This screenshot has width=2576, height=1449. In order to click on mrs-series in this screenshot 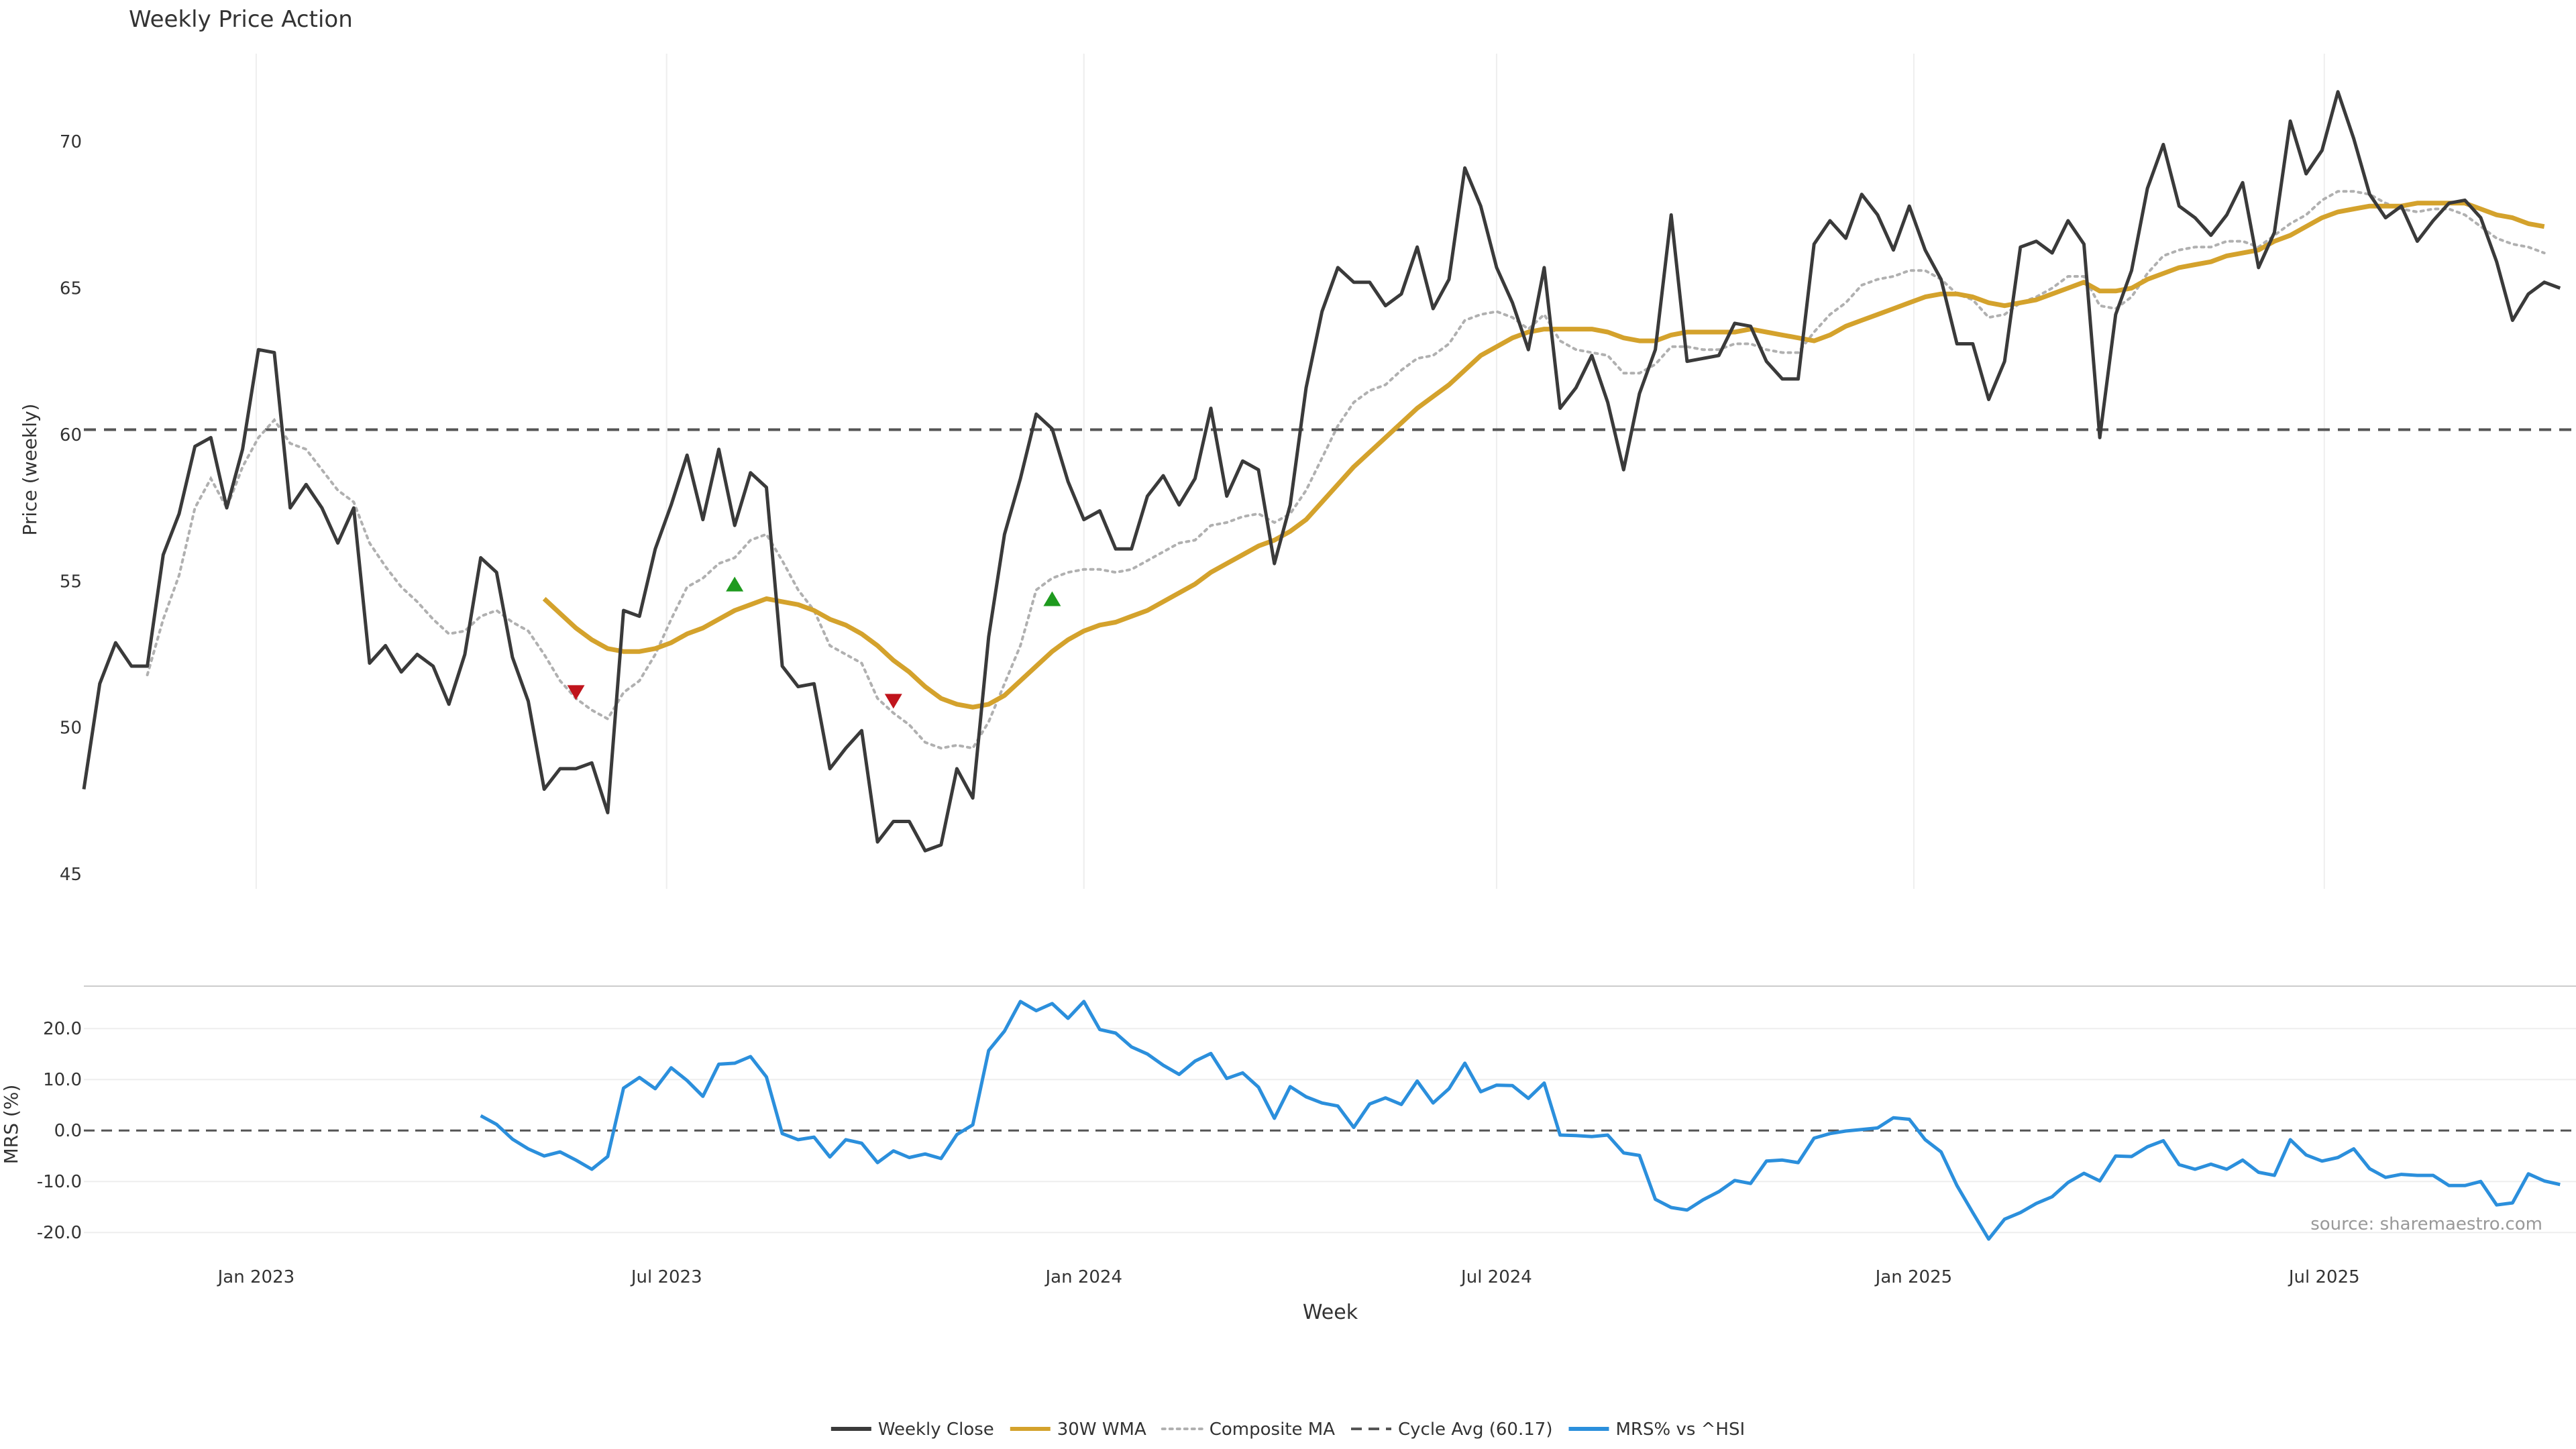, I will do `click(1520, 1120)`.